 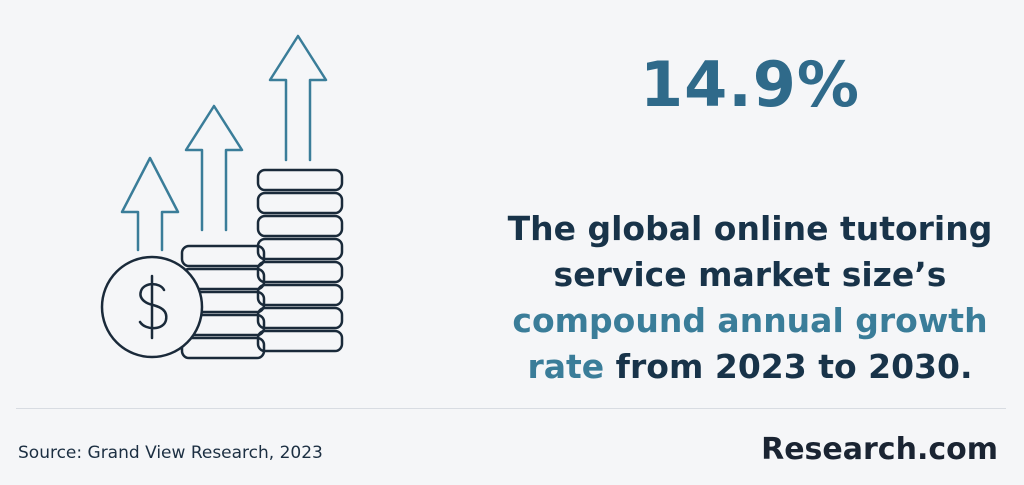 I want to click on description-tail: from 2023 to 2030., so click(x=788, y=366).